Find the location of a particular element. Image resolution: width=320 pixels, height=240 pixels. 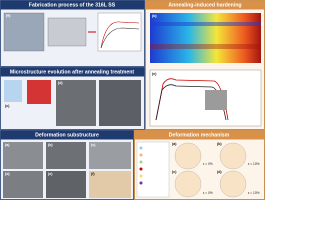

panel-title: Deformation substructure is located at coordinates (67, 136).